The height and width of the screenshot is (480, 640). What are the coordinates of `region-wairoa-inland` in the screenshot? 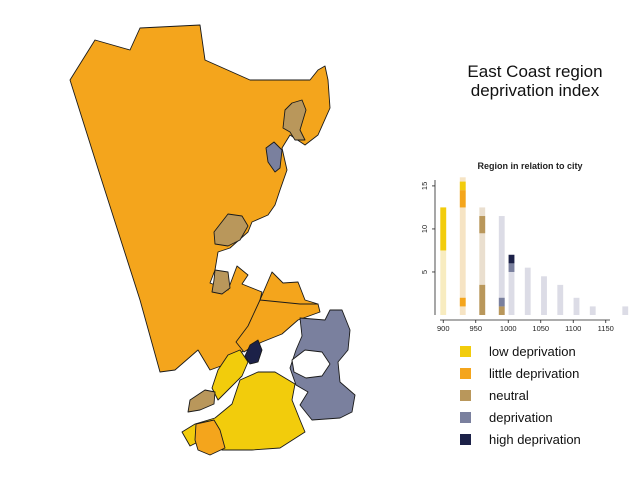 It's located at (278, 326).